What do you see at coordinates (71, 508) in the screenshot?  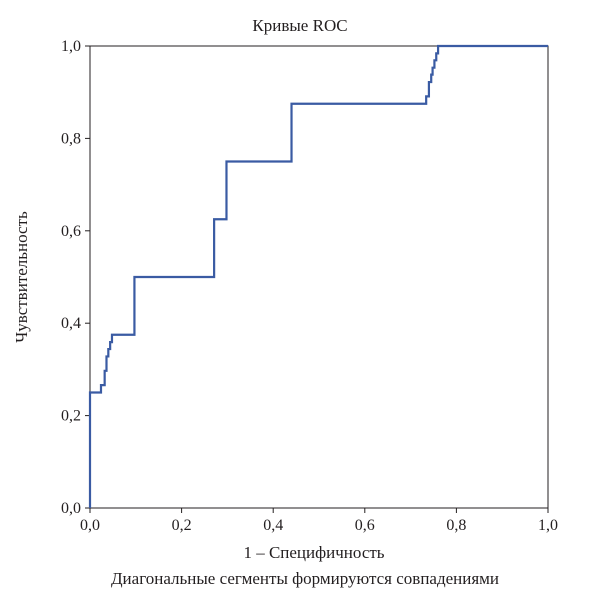 I see `y-tick-label: 0,0` at bounding box center [71, 508].